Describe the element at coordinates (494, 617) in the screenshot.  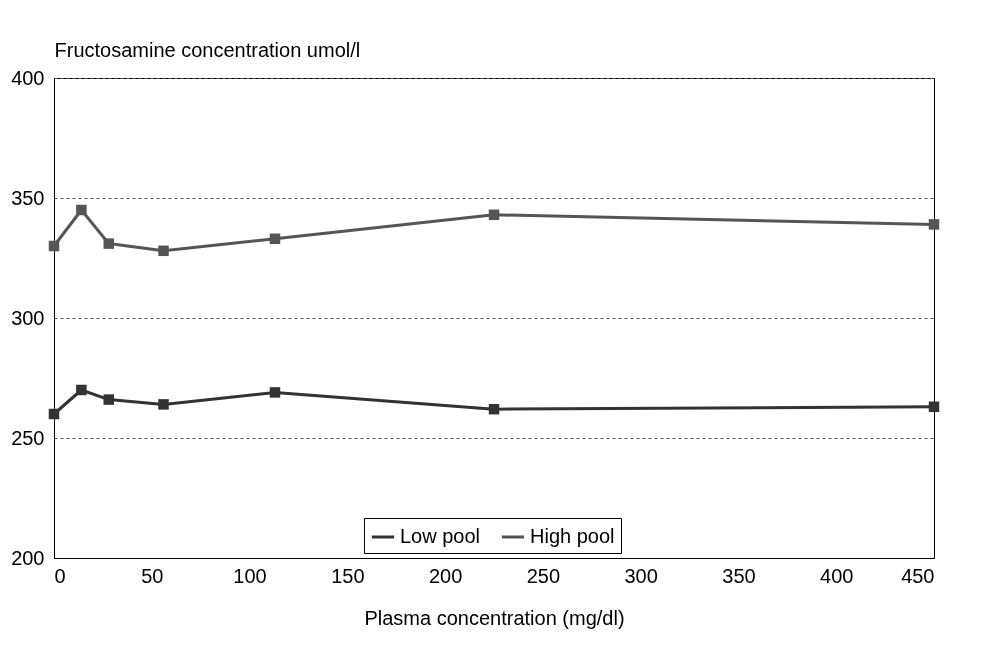
I see `x-axis-title: Plasma concentration (mg/dl)` at that location.